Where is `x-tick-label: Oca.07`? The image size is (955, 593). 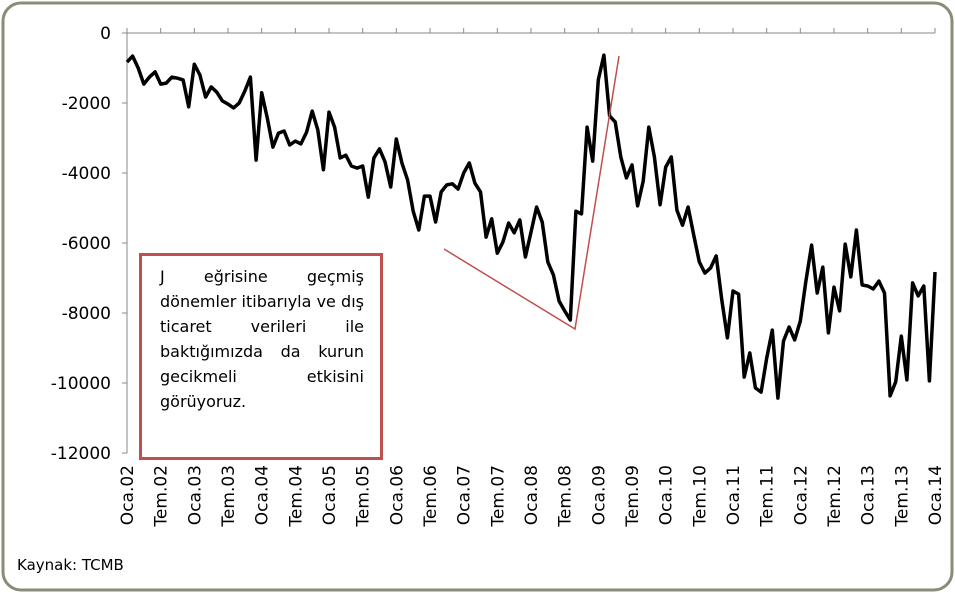
x-tick-label: Oca.07 is located at coordinates (465, 495).